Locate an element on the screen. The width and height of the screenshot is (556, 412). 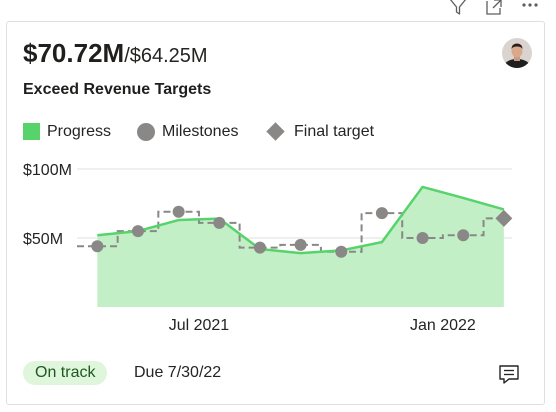
goal-value: $70.72M/$64.25M is located at coordinates (115, 53).